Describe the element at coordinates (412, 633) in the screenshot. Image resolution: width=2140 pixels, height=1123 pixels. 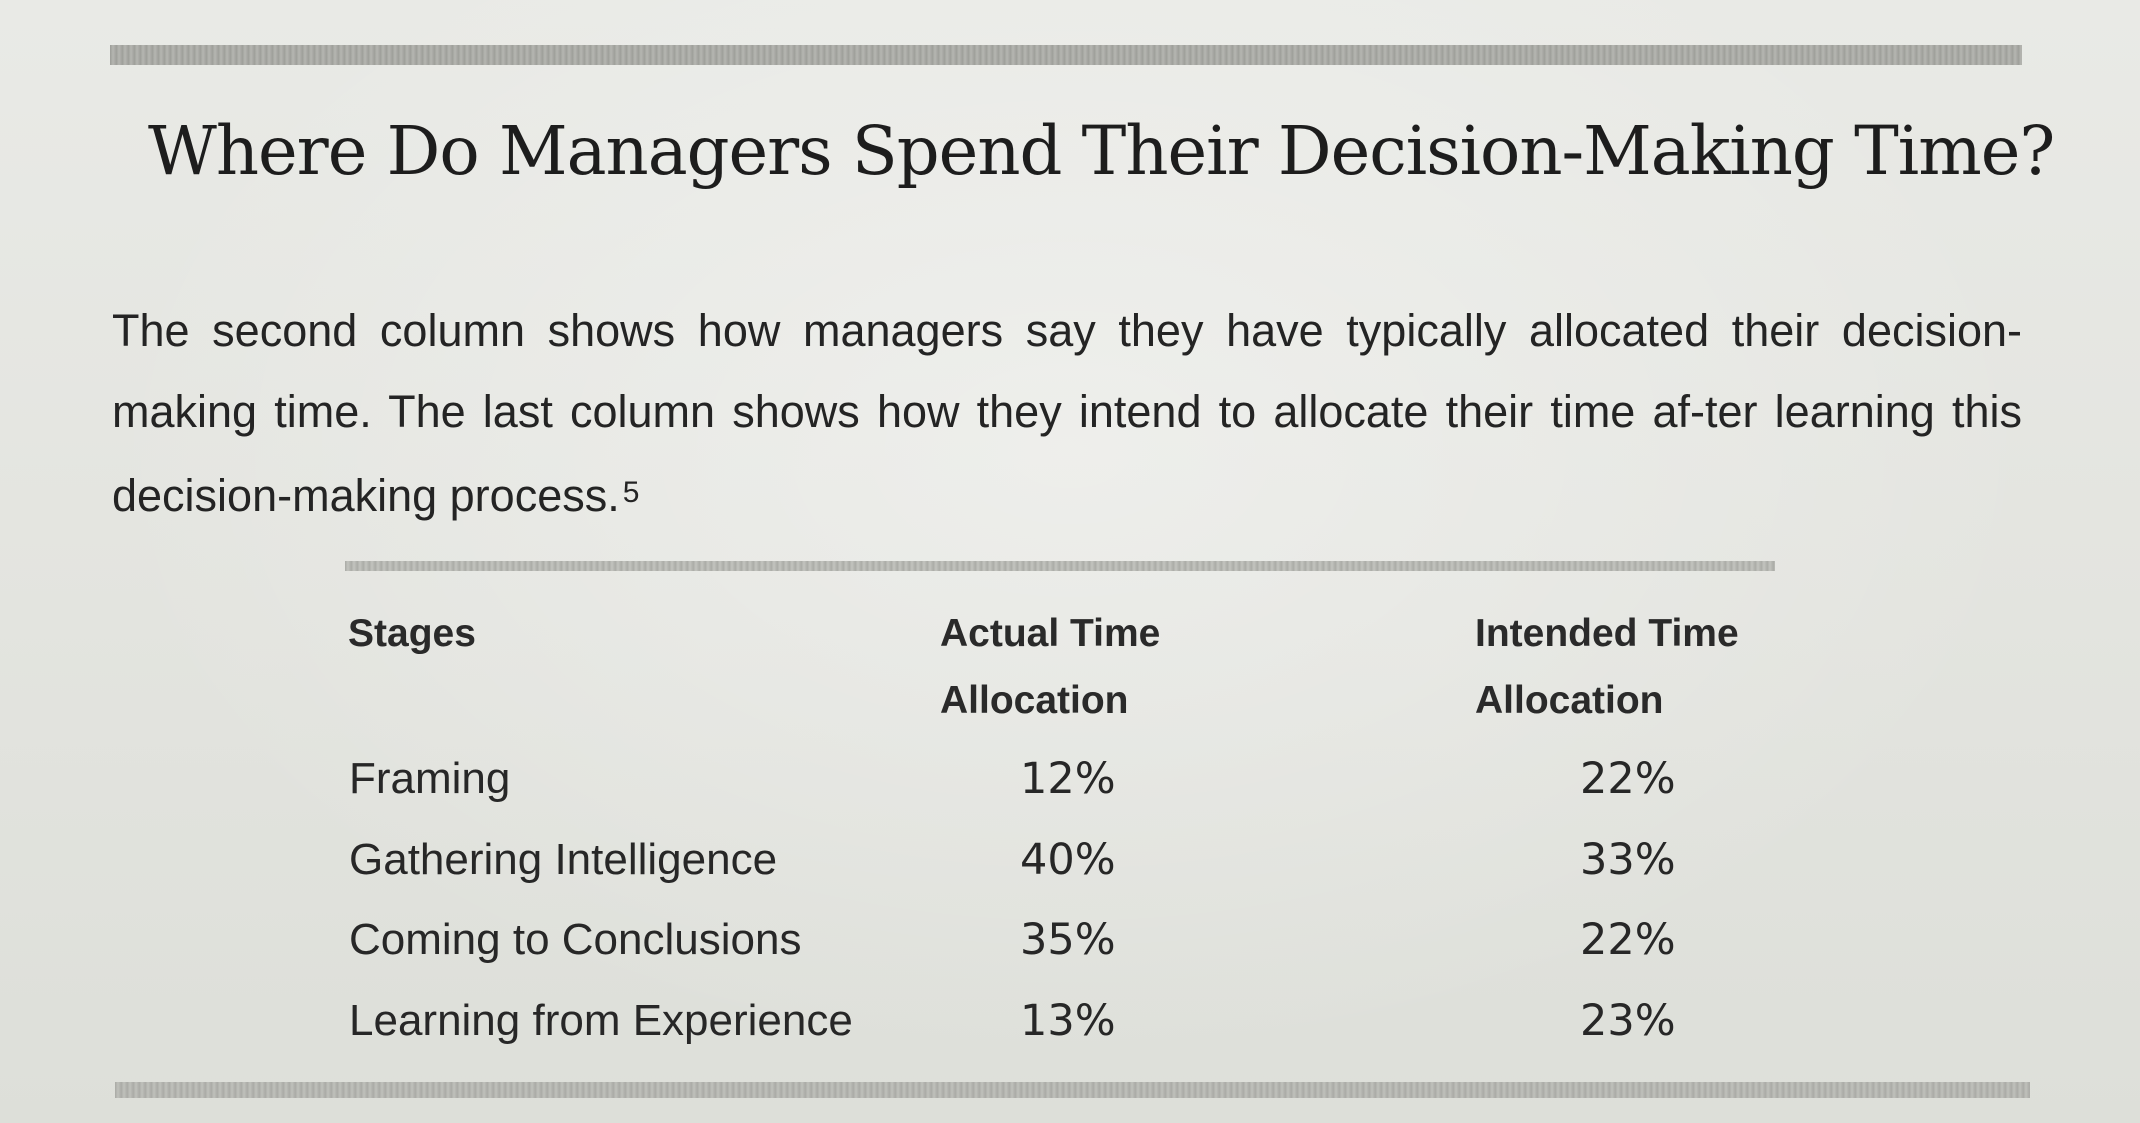
I see `header-stages: Stages` at that location.